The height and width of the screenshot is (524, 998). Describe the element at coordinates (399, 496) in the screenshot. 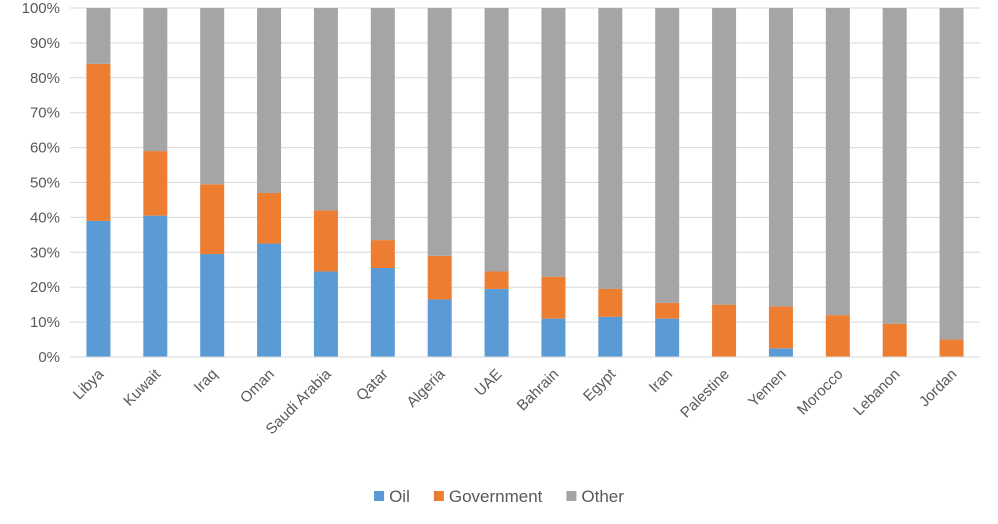

I see `legend-label: Oil` at that location.